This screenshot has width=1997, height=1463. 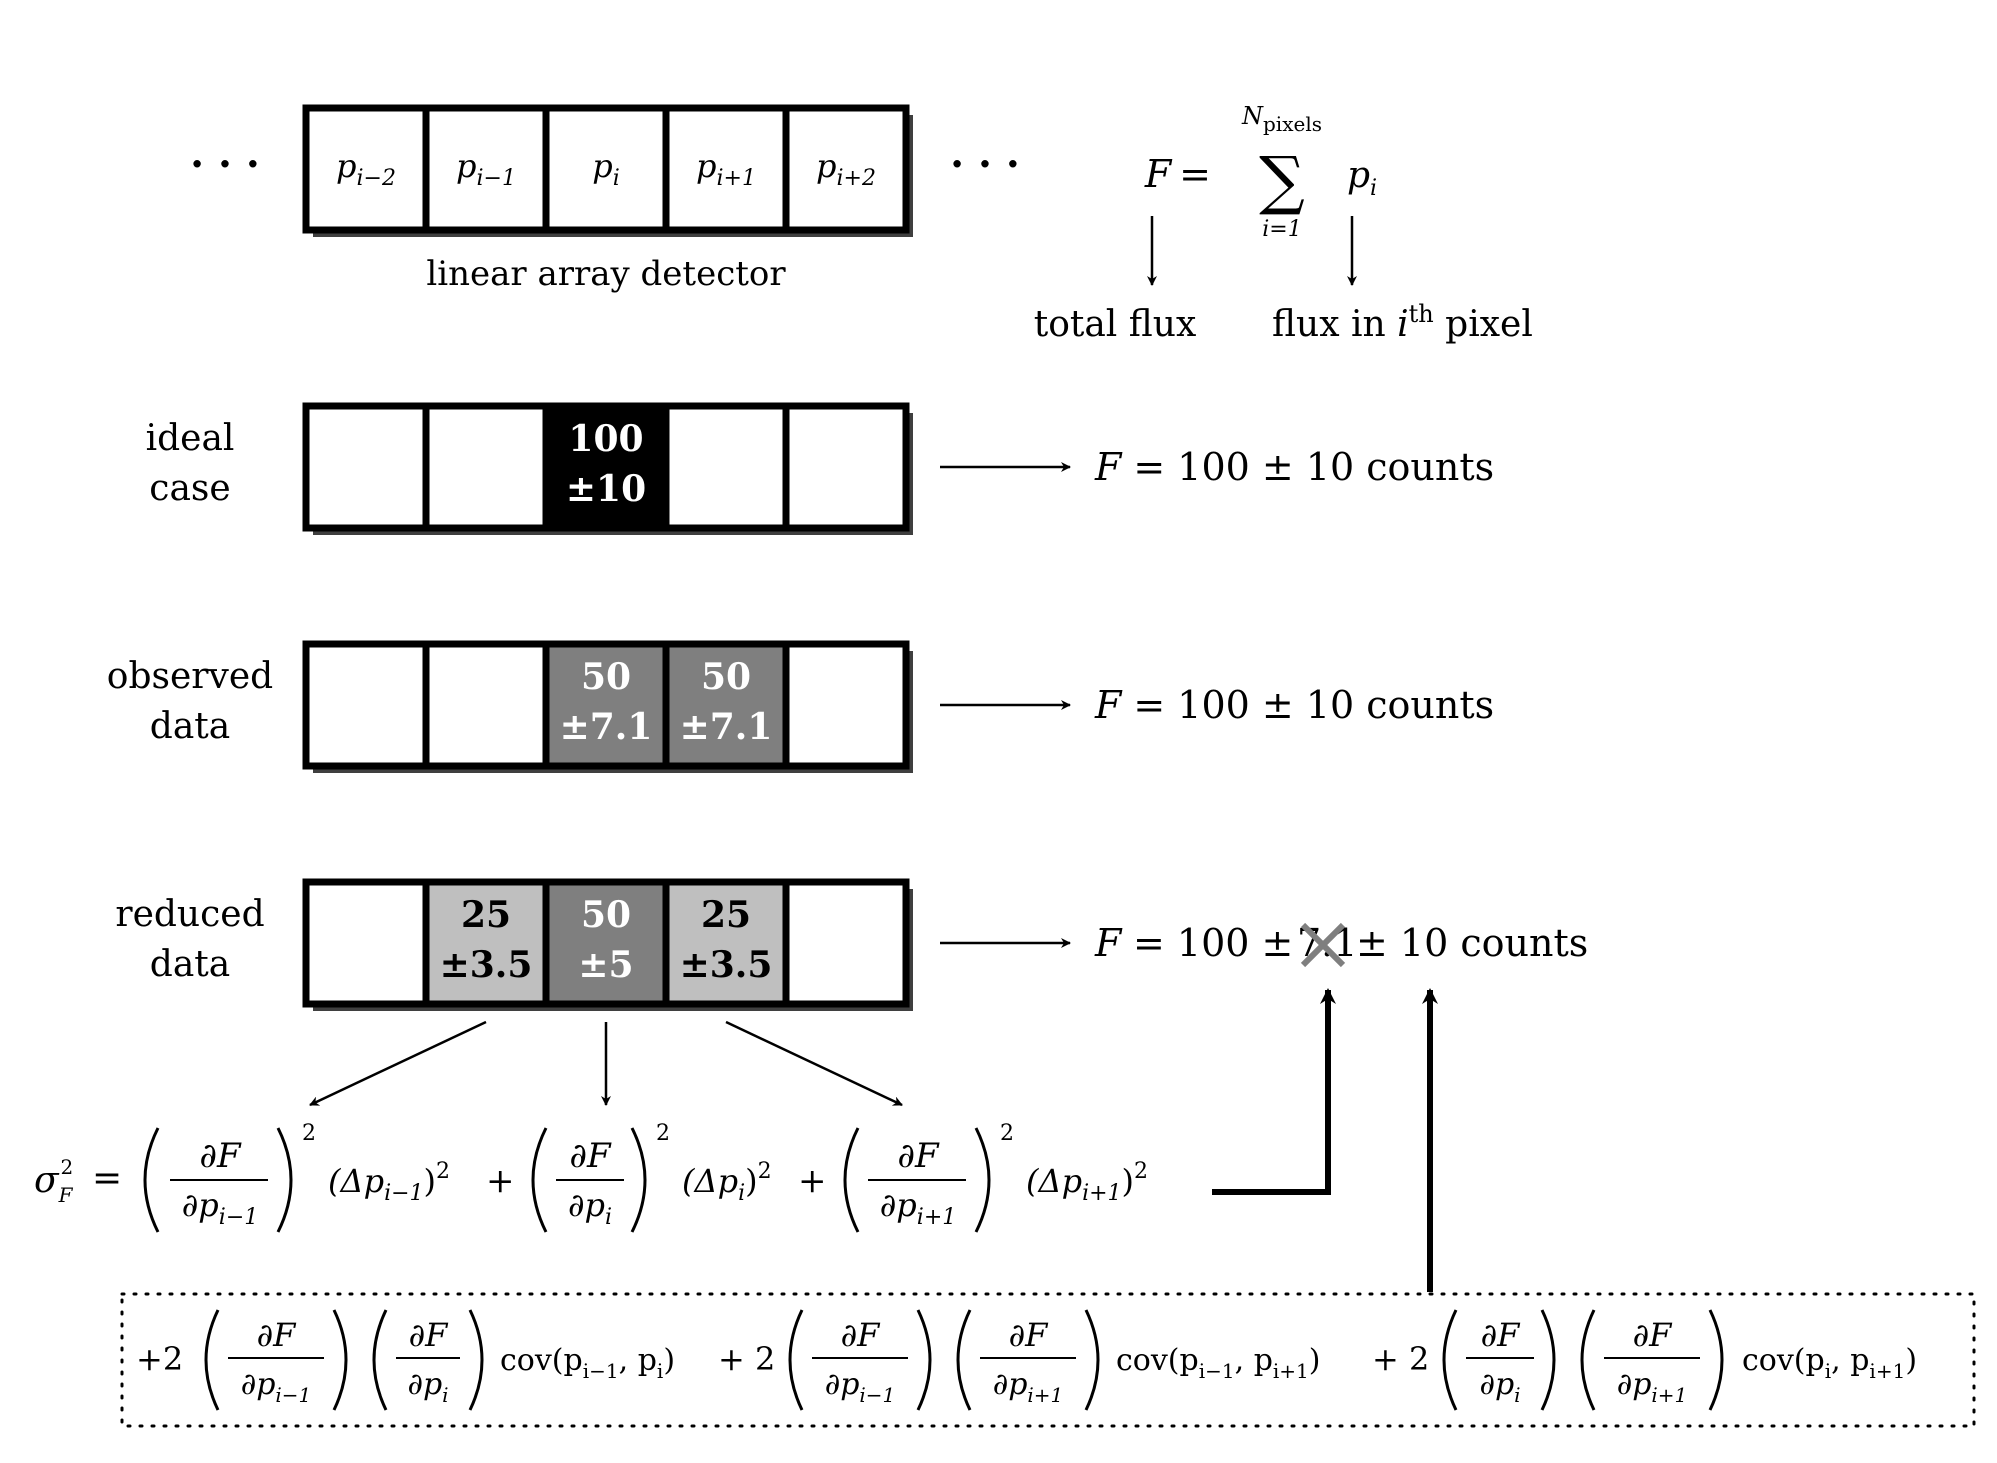 What do you see at coordinates (1158, 174) in the screenshot?
I see `formula-lhs: F` at bounding box center [1158, 174].